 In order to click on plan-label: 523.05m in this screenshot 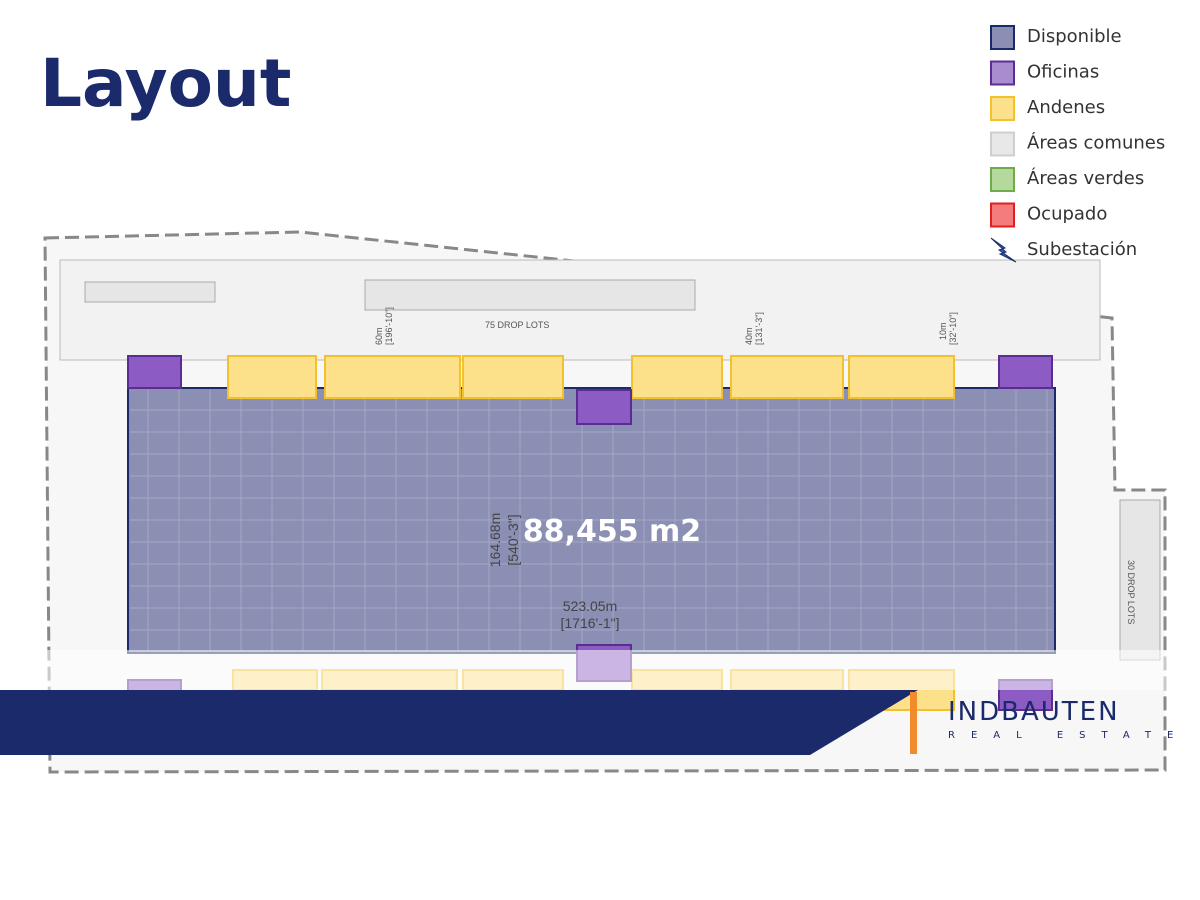, I will do `click(590, 606)`.